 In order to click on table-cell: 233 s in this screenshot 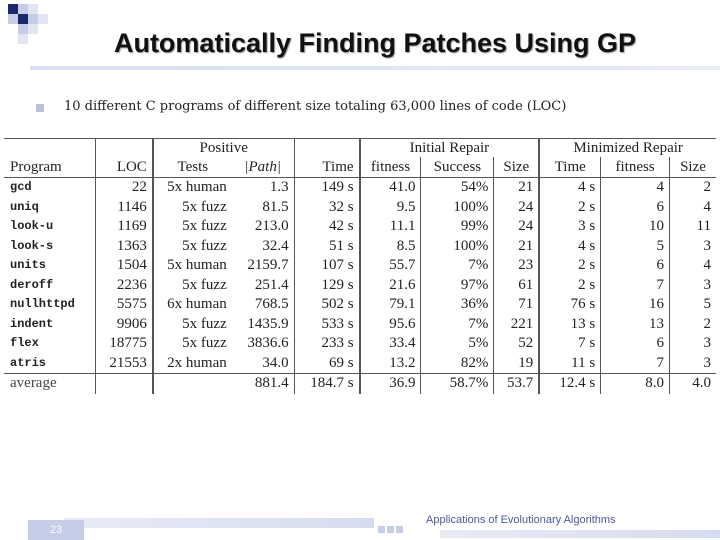, I will do `click(326, 344)`.